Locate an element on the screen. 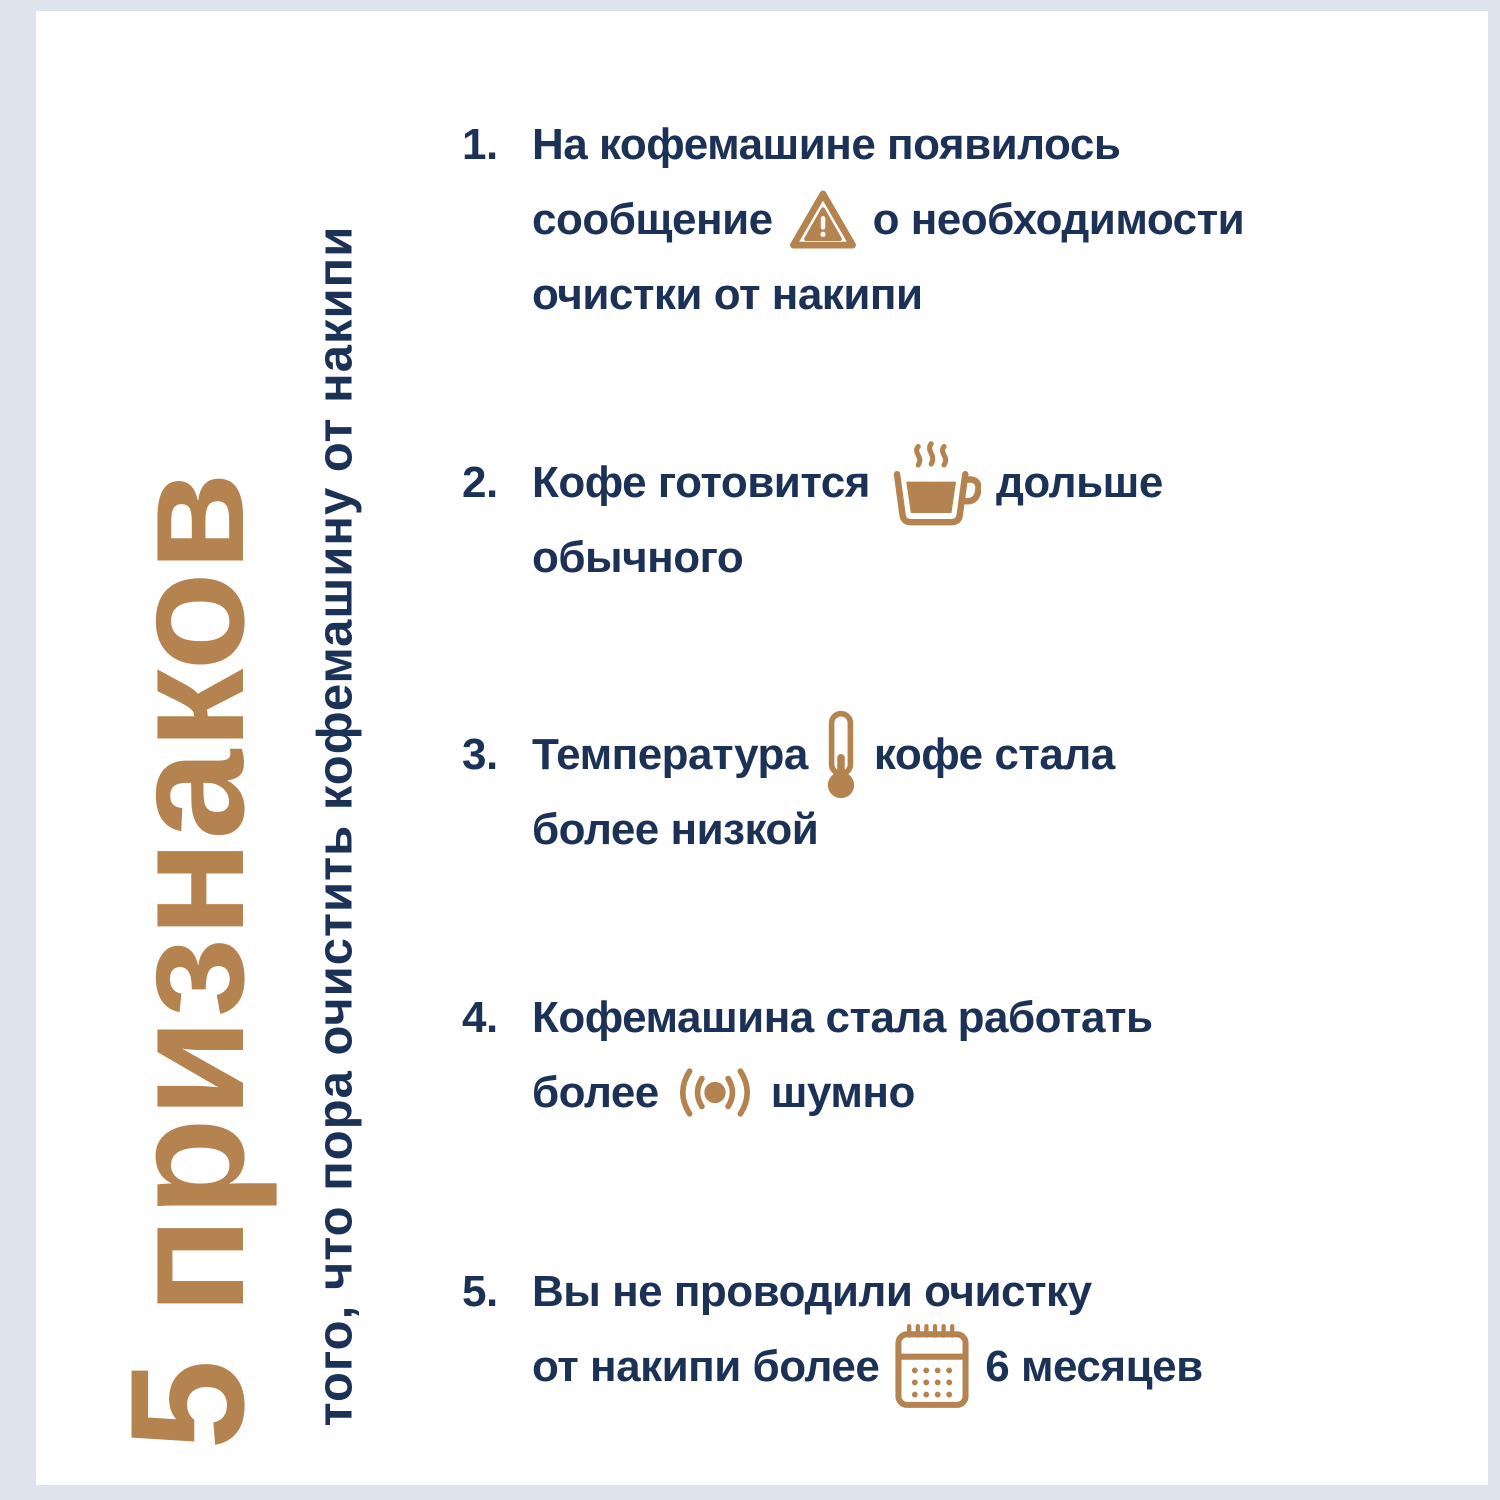 This screenshot has width=1500, height=1500. item-text: очистки от накипи is located at coordinates (727, 294).